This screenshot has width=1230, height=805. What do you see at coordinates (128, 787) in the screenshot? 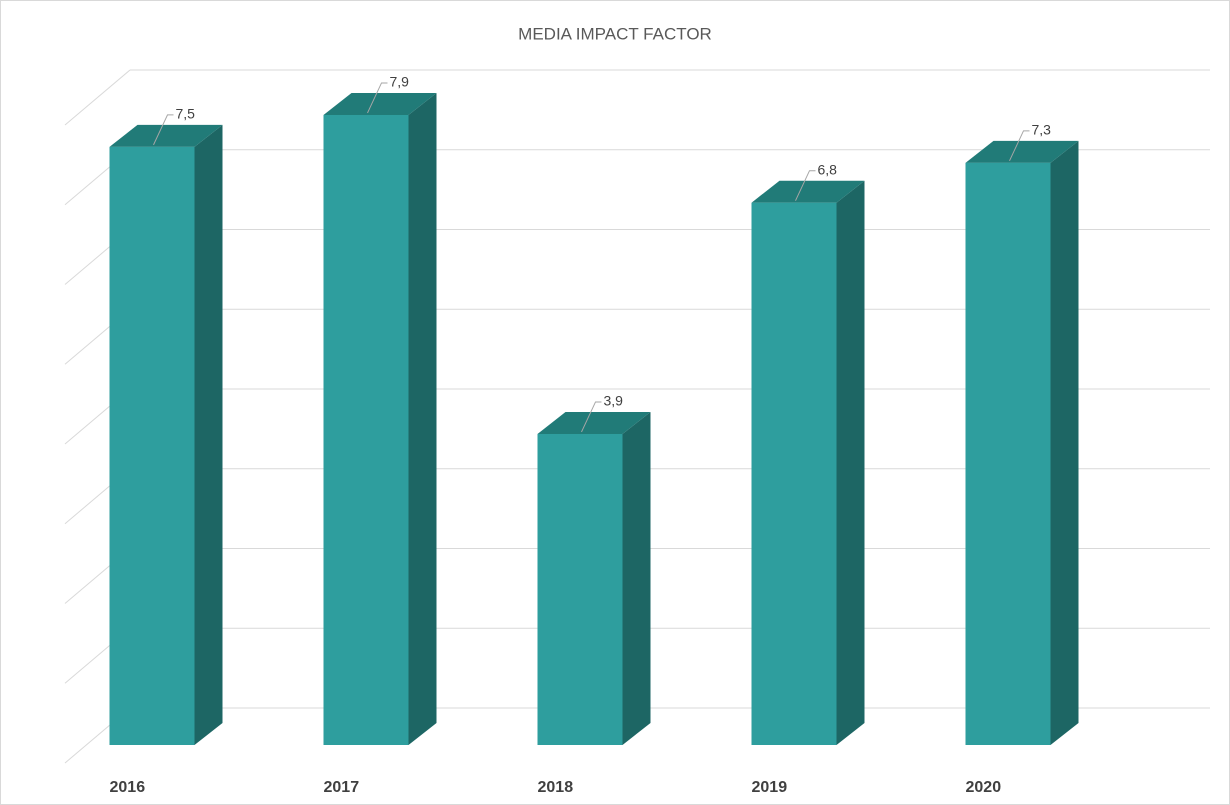
I see `x-tick-label: 2016` at bounding box center [128, 787].